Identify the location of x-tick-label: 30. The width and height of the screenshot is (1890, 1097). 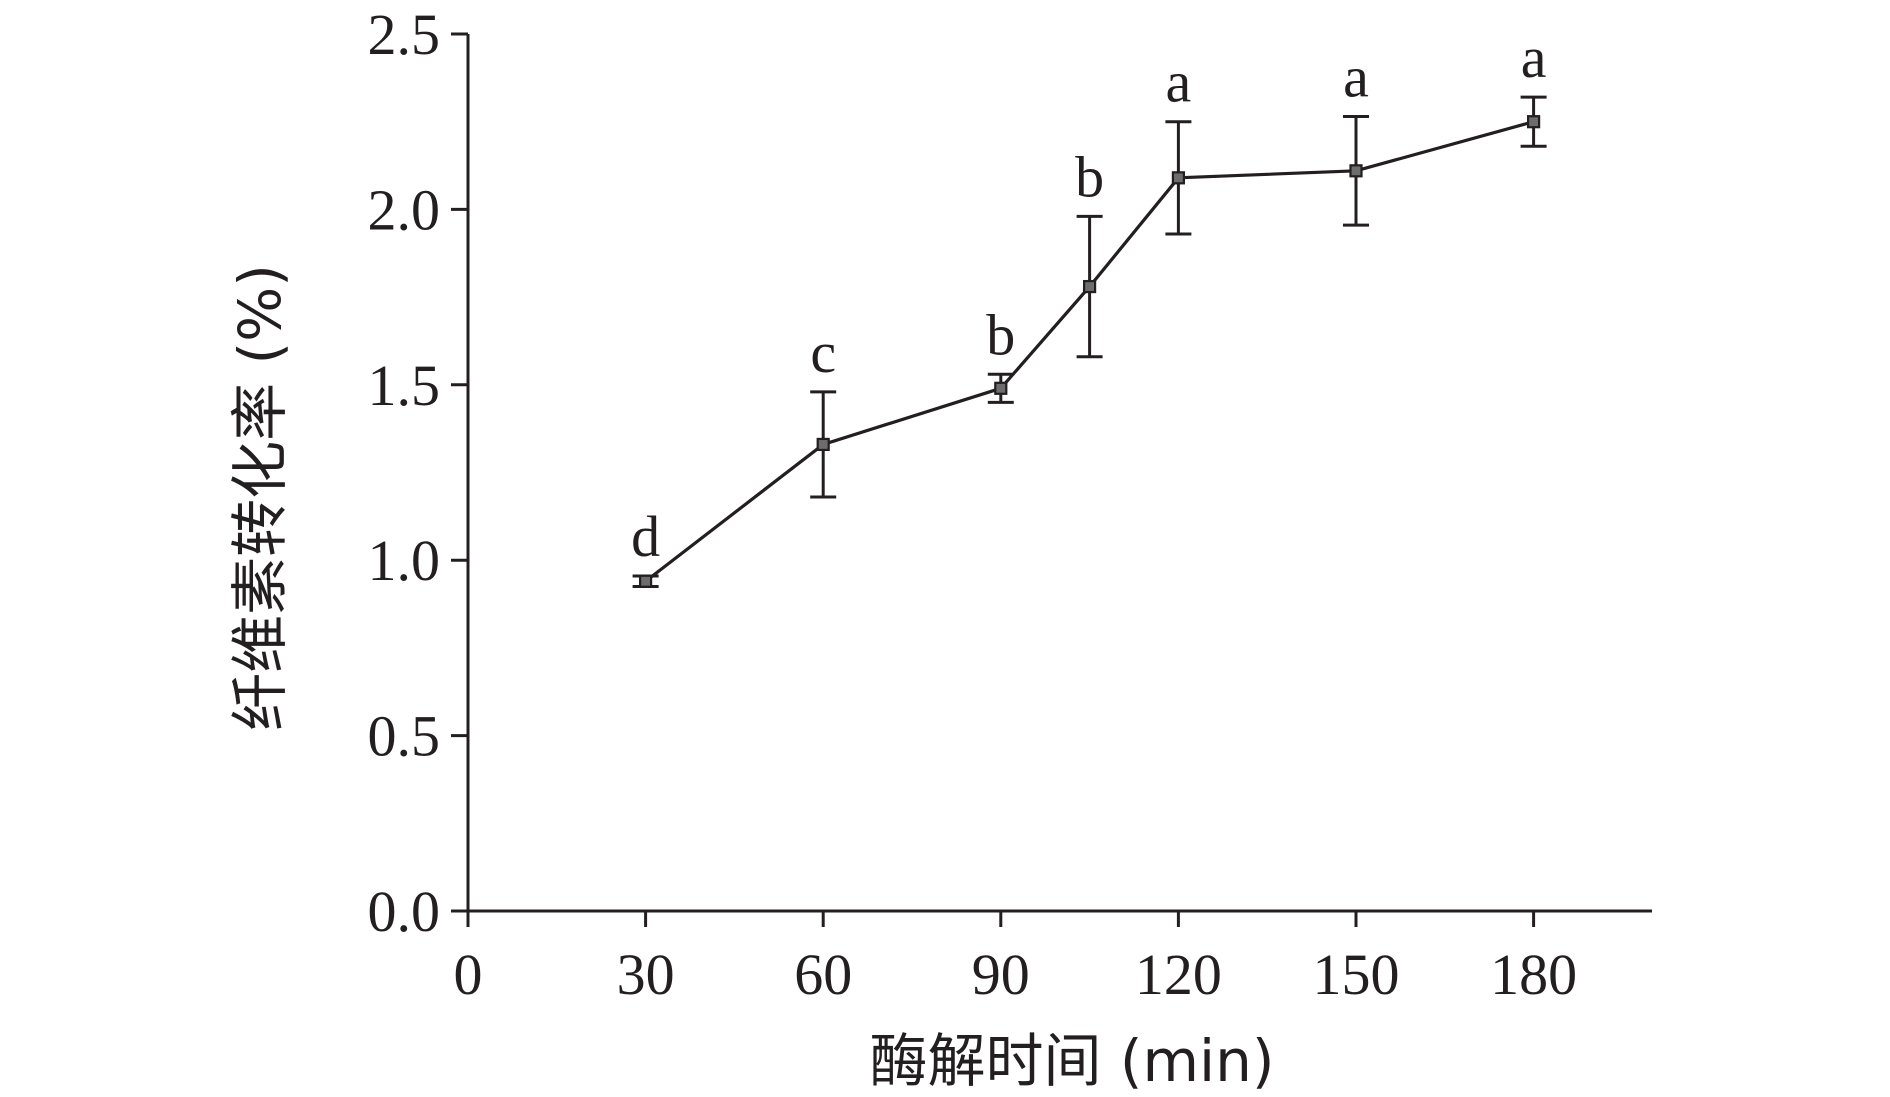
(646, 974).